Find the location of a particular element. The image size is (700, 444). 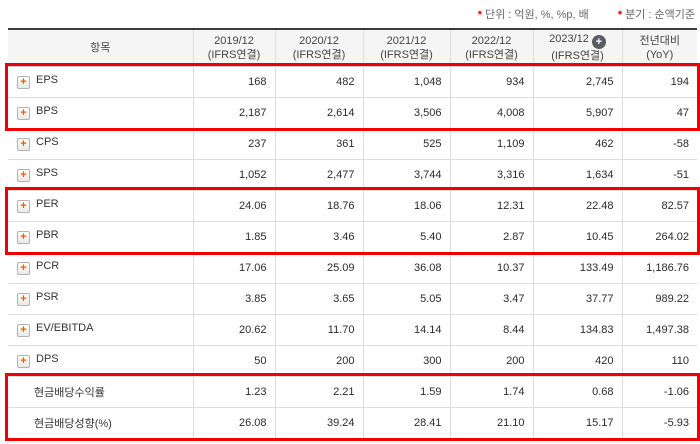

value-cell: 134.83 is located at coordinates (577, 330).